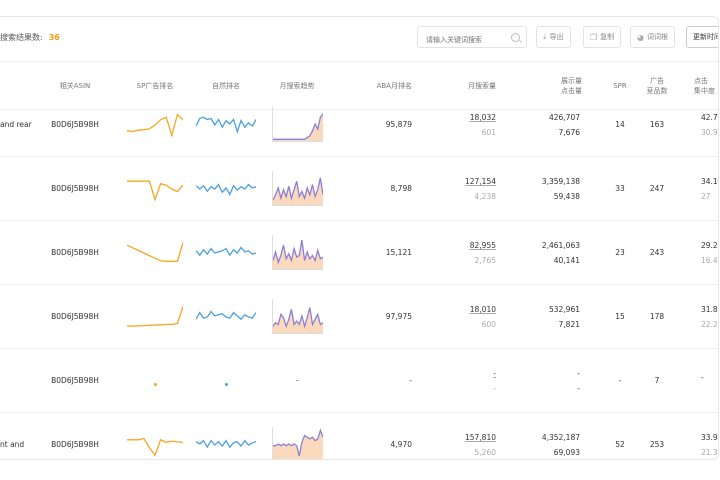  What do you see at coordinates (226, 384) in the screenshot?
I see `empty-dot` at bounding box center [226, 384].